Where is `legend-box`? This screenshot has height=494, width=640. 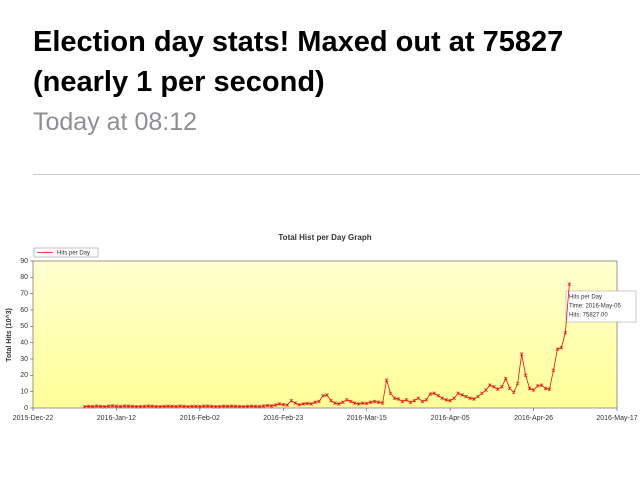
legend-box is located at coordinates (66, 252).